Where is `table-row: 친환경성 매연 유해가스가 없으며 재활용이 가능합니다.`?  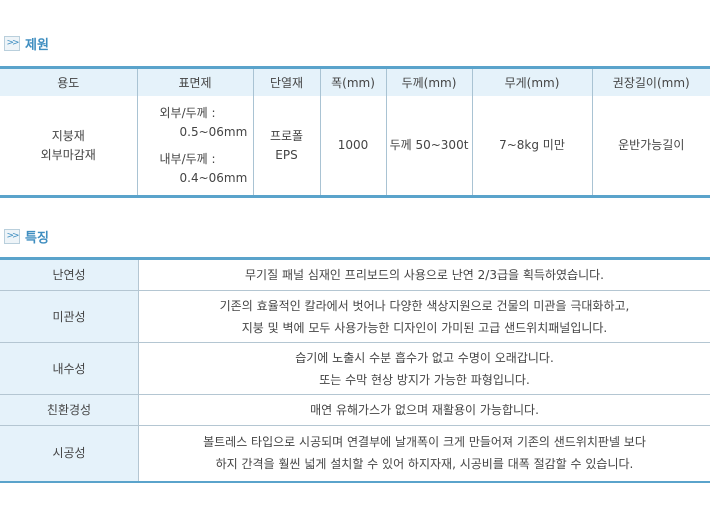
table-row: 친환경성 매연 유해가스가 없으며 재활용이 가능합니다. is located at coordinates (355, 410).